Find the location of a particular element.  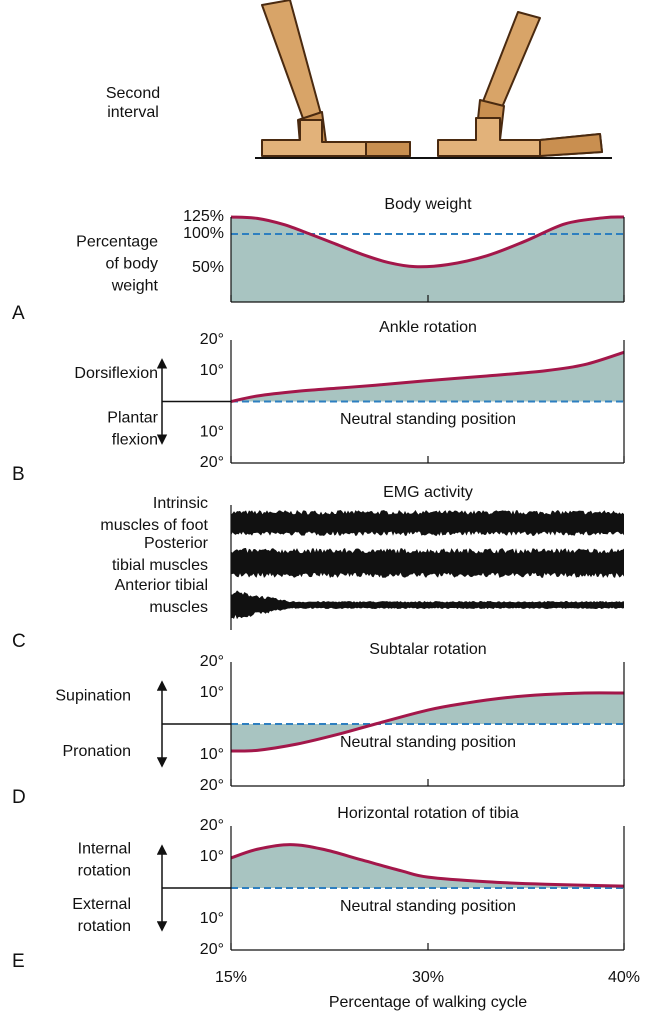

left-toe is located at coordinates (388, 149).